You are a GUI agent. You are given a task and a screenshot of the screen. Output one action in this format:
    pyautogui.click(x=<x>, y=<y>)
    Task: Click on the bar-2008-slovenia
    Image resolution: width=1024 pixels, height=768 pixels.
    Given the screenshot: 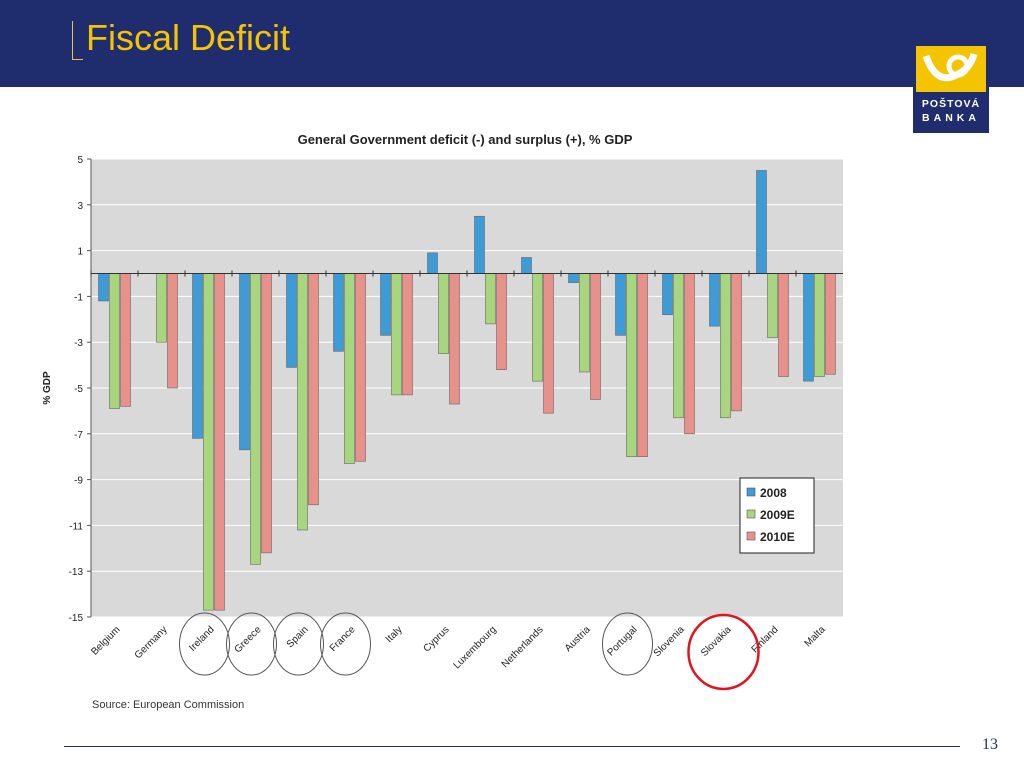 What is the action you would take?
    pyautogui.click(x=667, y=294)
    